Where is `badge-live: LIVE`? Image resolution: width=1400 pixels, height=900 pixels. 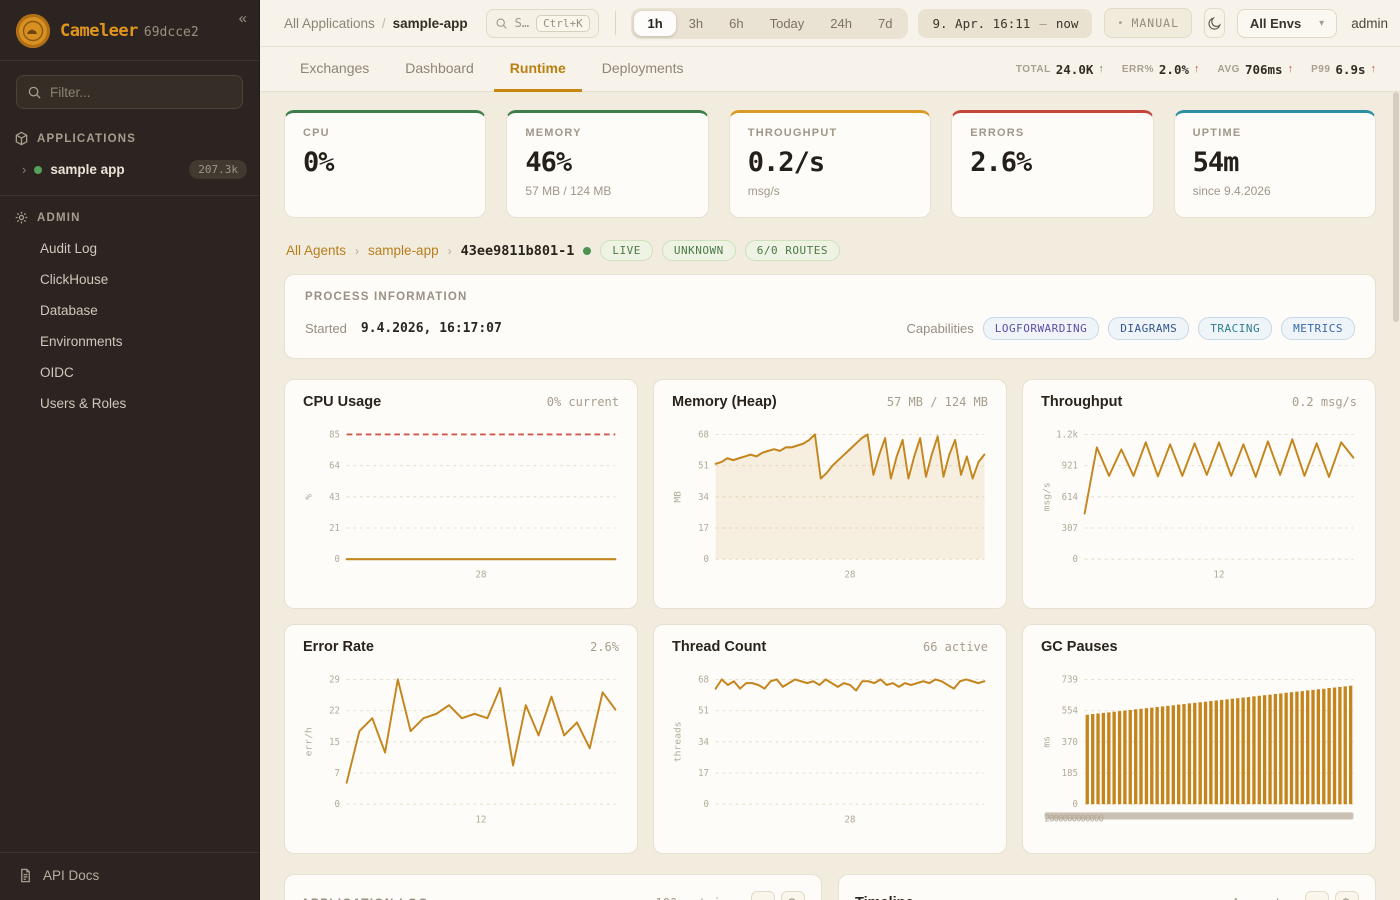
badge-live: LIVE is located at coordinates (626, 250).